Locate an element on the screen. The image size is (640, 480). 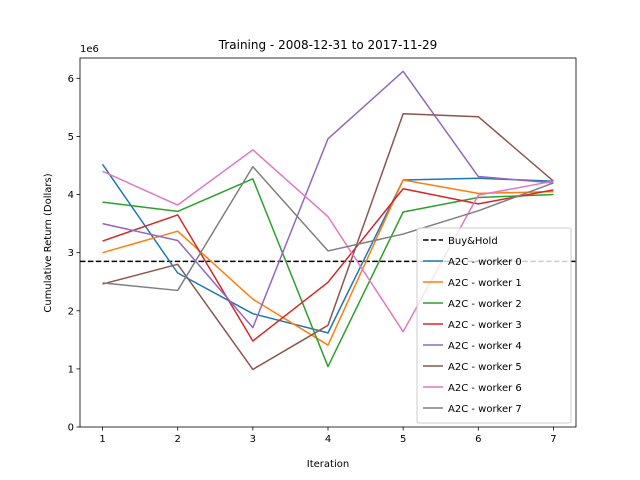
y-tick-label: 1 is located at coordinates (71, 369).